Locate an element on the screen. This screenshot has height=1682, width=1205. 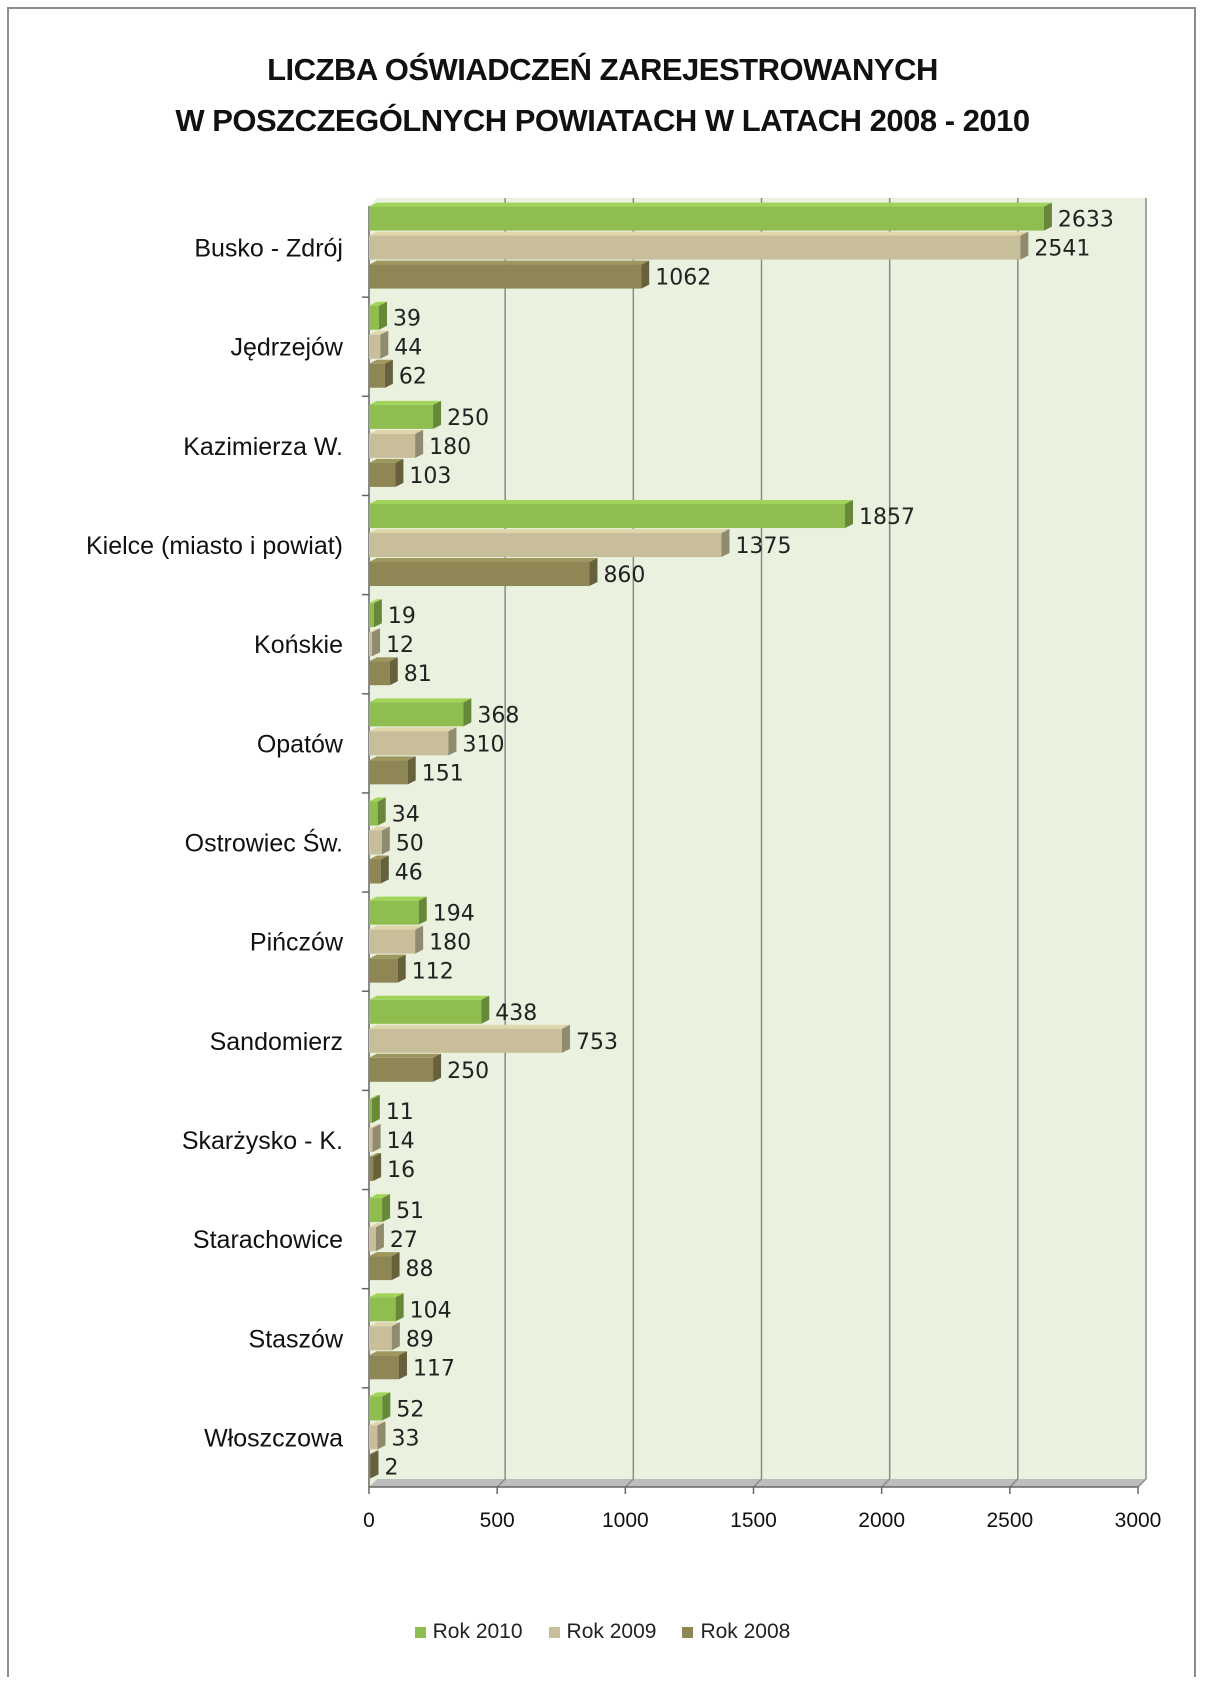
data-label: 44 is located at coordinates (408, 348).